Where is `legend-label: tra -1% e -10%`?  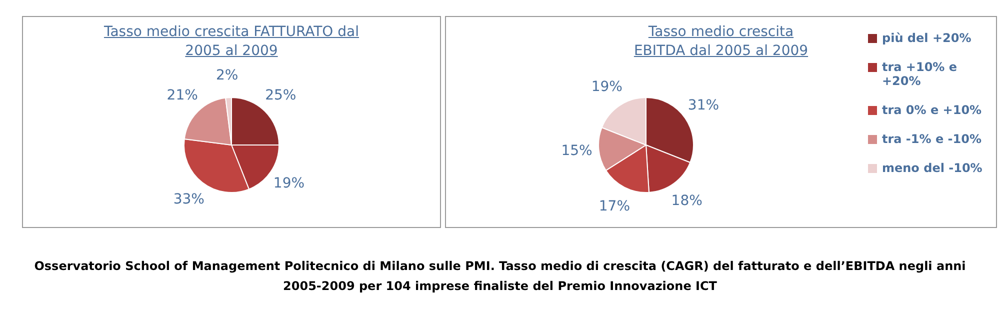 legend-label: tra -1% e -10% is located at coordinates (932, 139).